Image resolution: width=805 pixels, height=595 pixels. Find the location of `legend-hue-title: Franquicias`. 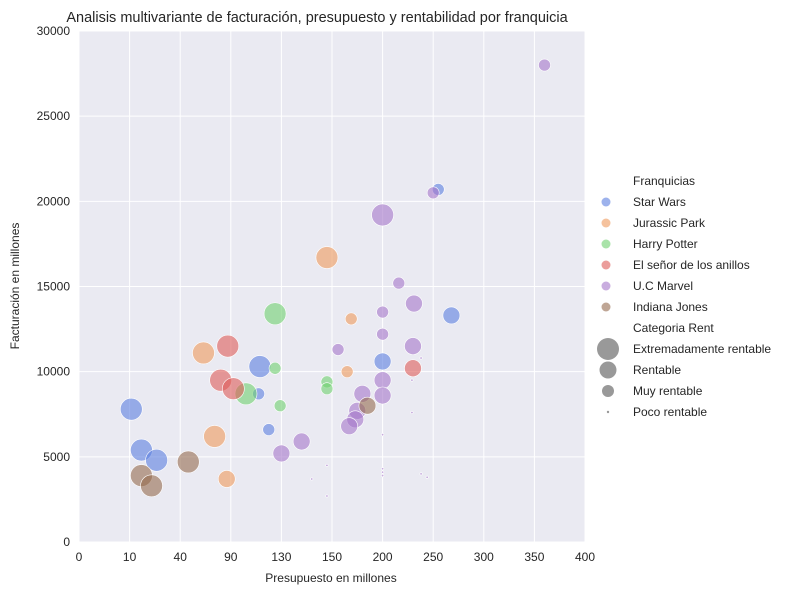

legend-hue-title: Franquicias is located at coordinates (664, 181).